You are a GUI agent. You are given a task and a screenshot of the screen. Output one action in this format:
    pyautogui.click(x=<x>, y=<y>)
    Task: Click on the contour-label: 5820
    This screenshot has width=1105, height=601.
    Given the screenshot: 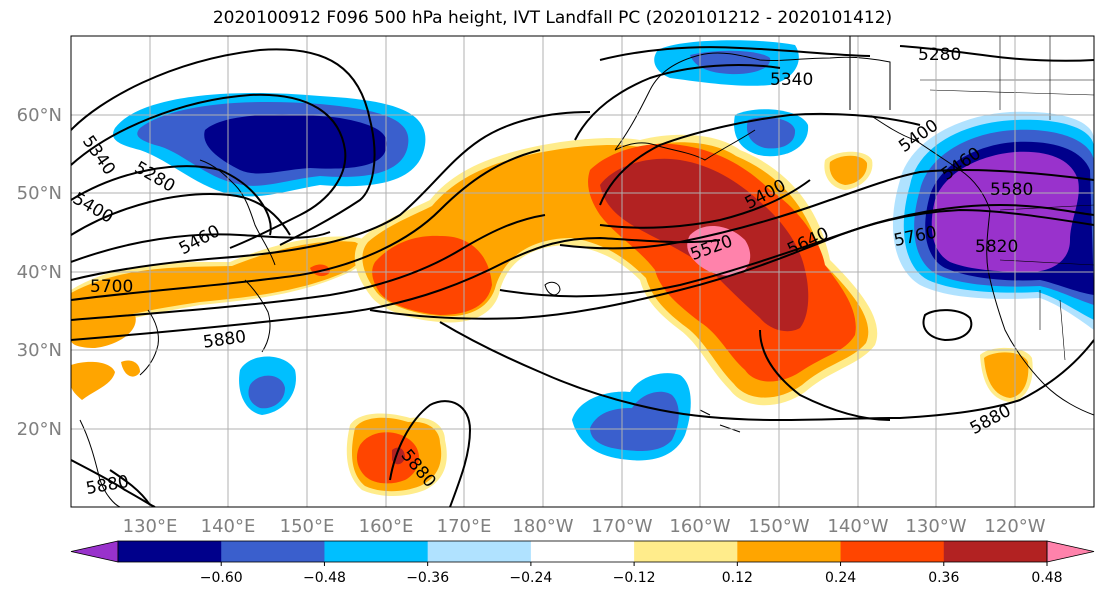 What is the action you would take?
    pyautogui.click(x=996, y=247)
    